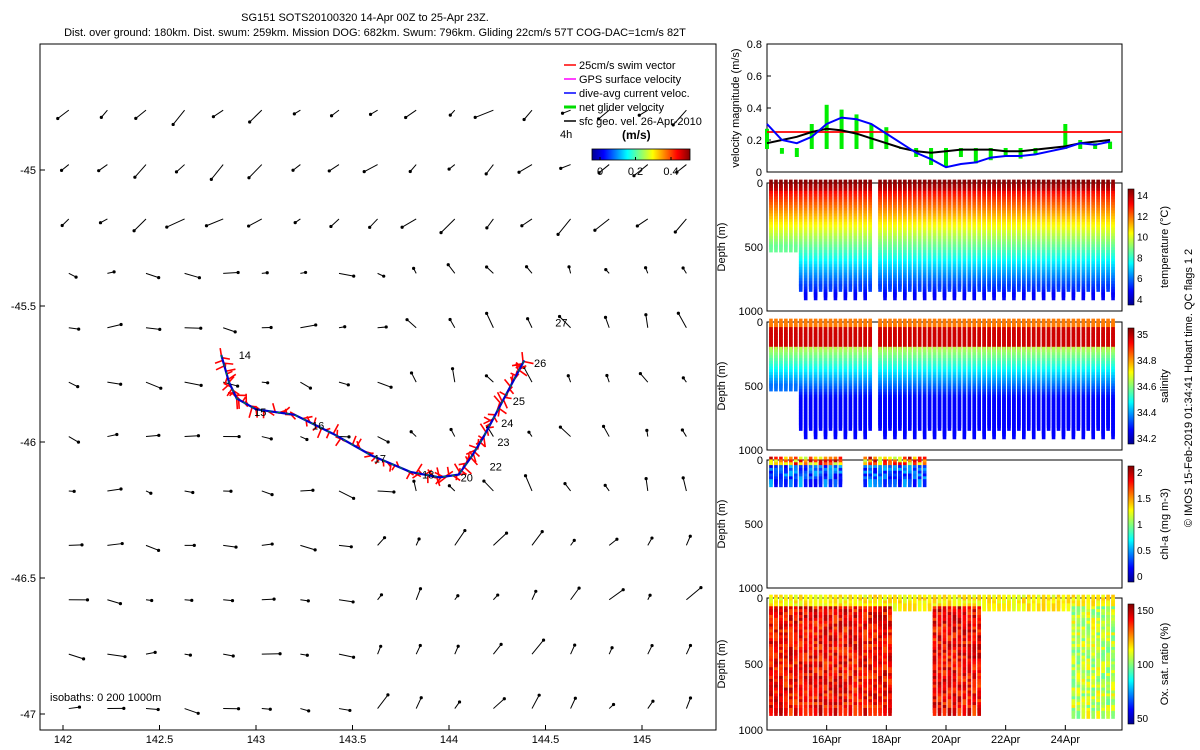  What do you see at coordinates (754, 141) in the screenshot?
I see `velocity-y-tick-label: 0.2` at bounding box center [754, 141].